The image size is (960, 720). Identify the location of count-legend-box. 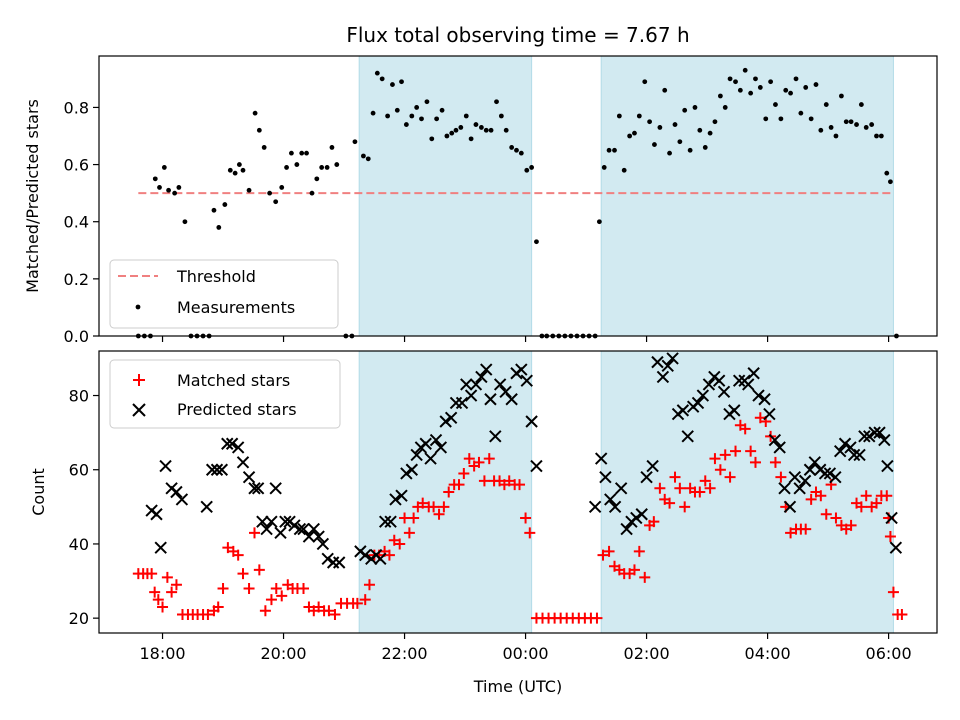
(225, 394).